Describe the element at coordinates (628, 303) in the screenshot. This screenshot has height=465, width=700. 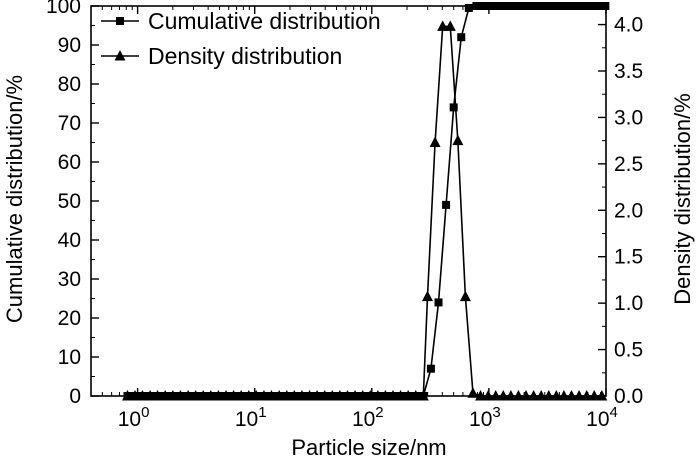
I see `y-right-tick-label: 1.0` at that location.